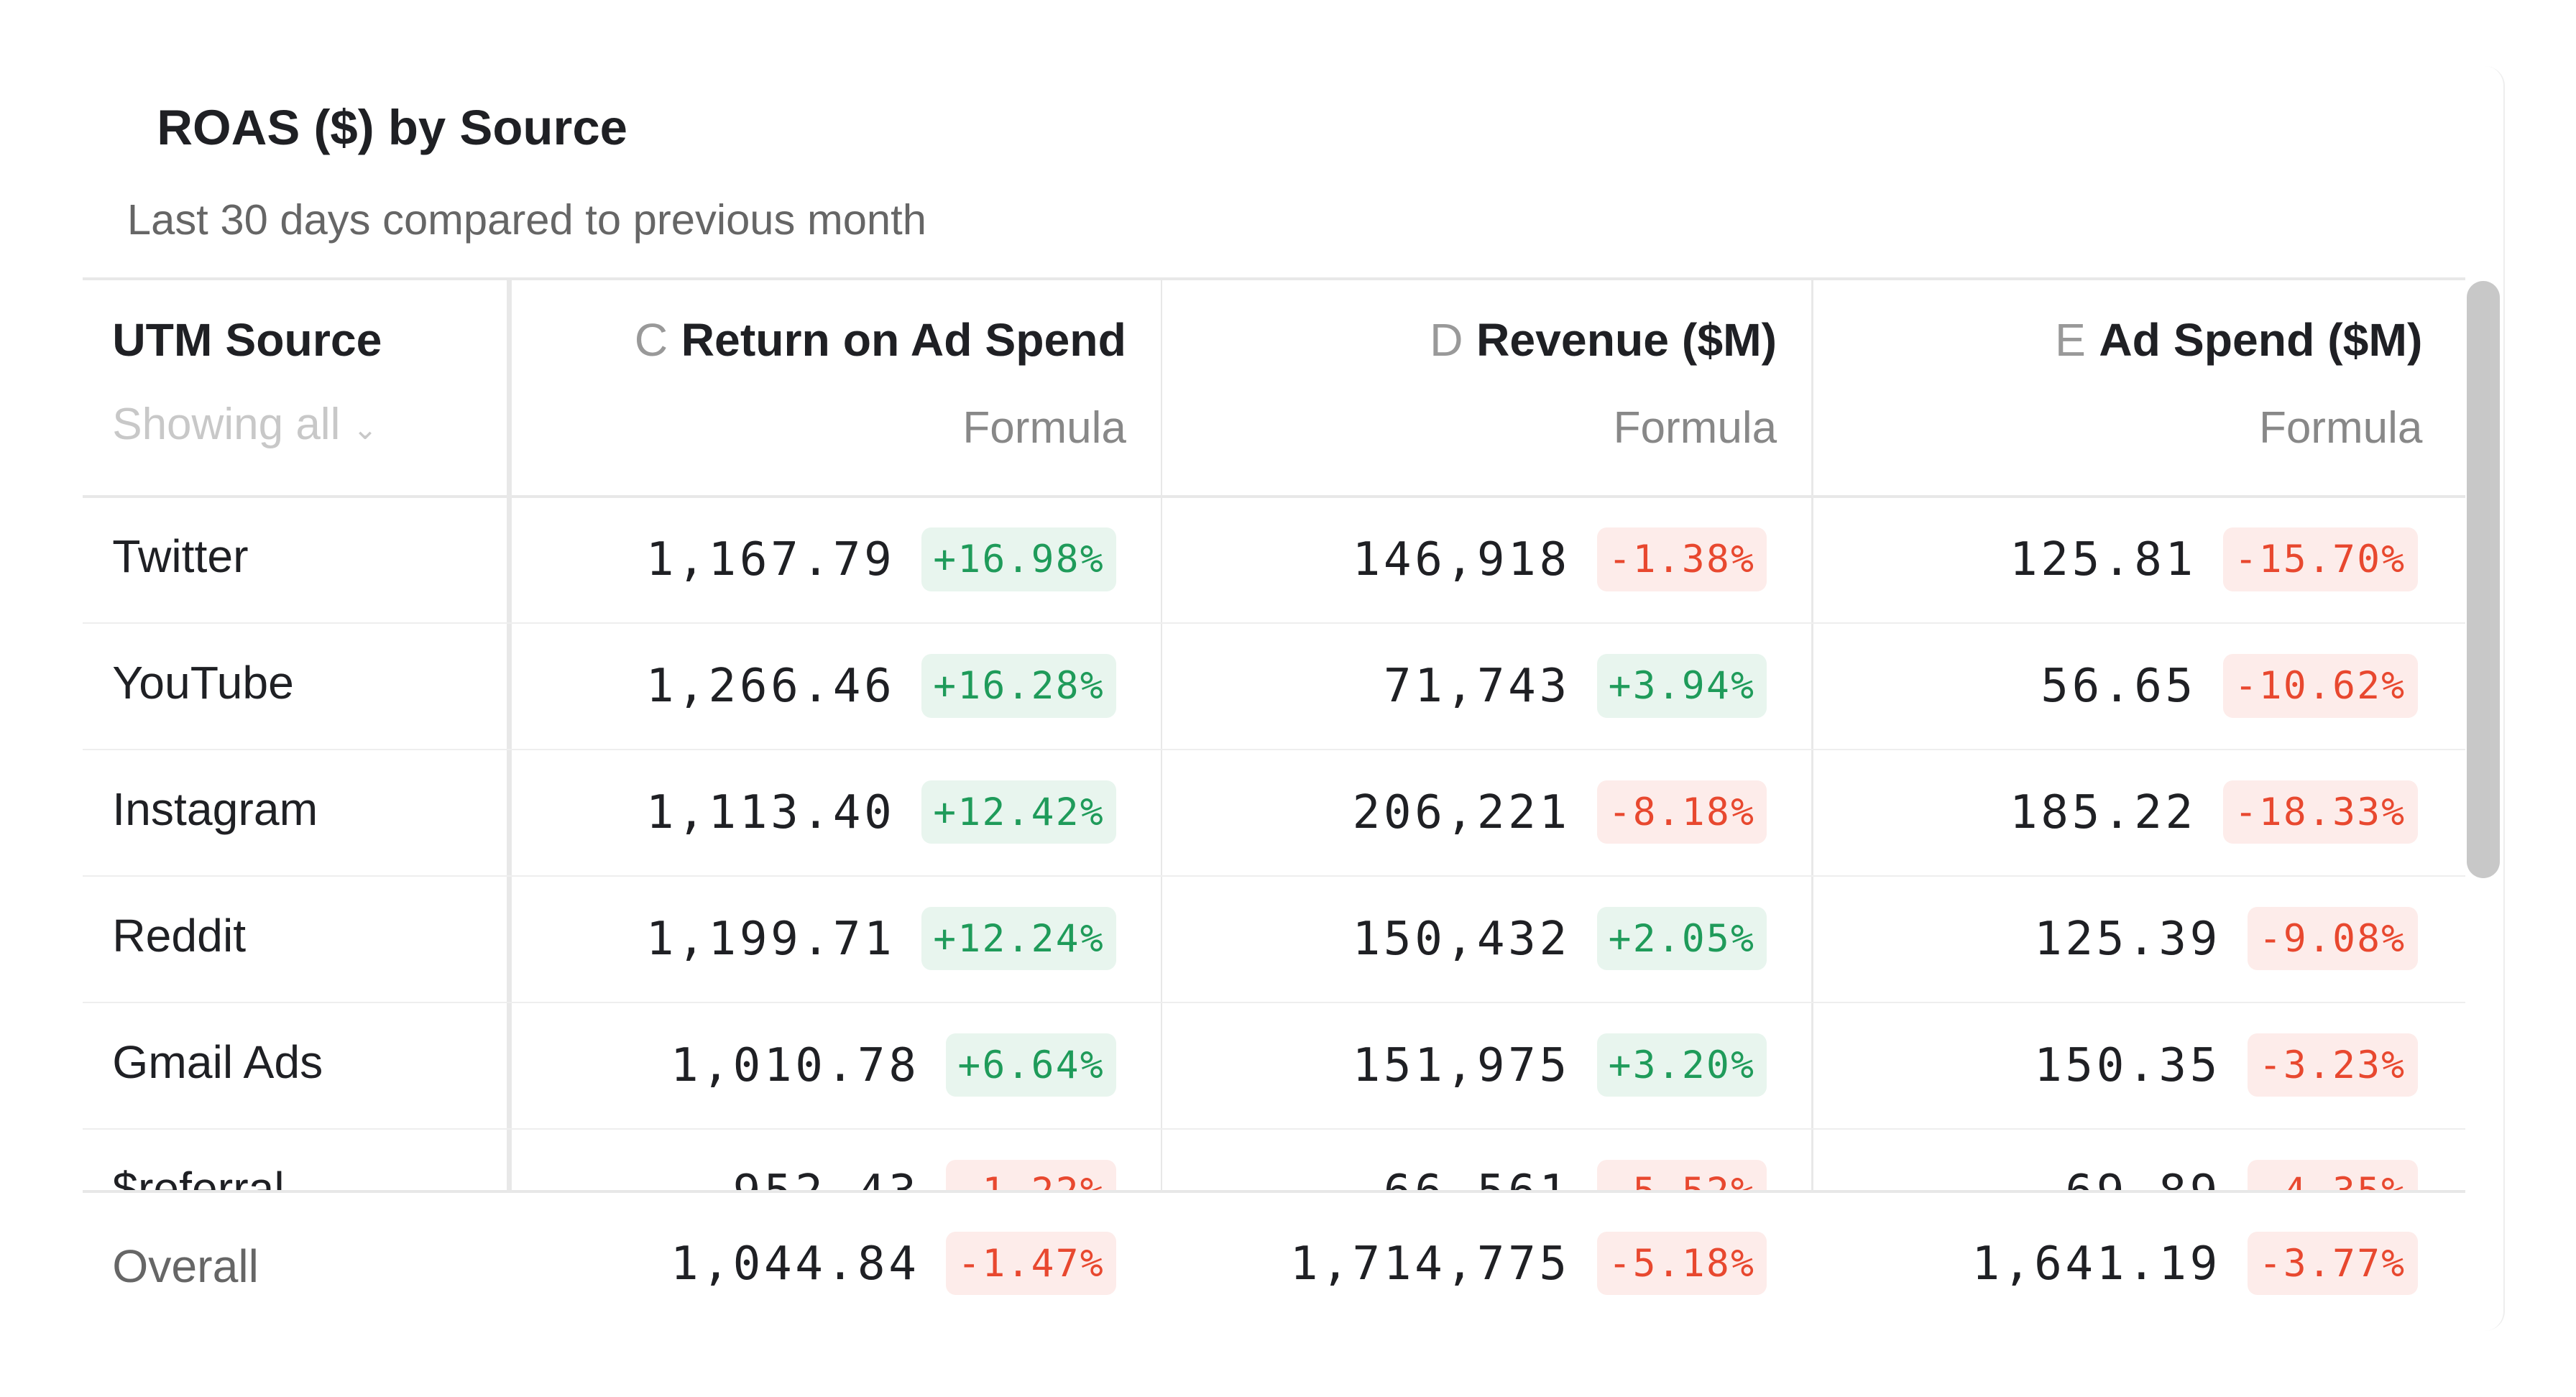 The image size is (2576, 1397). Describe the element at coordinates (770, 938) in the screenshot. I see `value: 1,199.71` at that location.